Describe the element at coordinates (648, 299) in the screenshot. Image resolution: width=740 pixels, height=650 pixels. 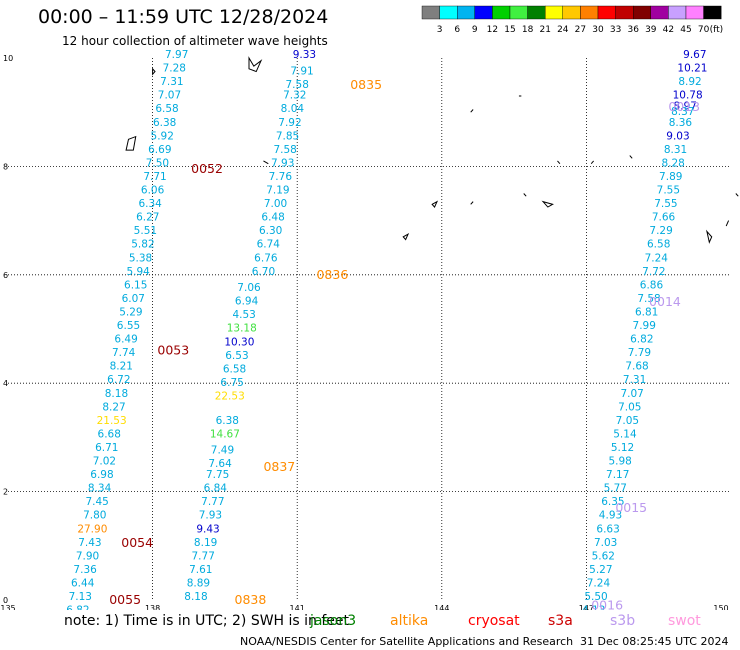
I see `wave-height-value: 7.58` at that location.